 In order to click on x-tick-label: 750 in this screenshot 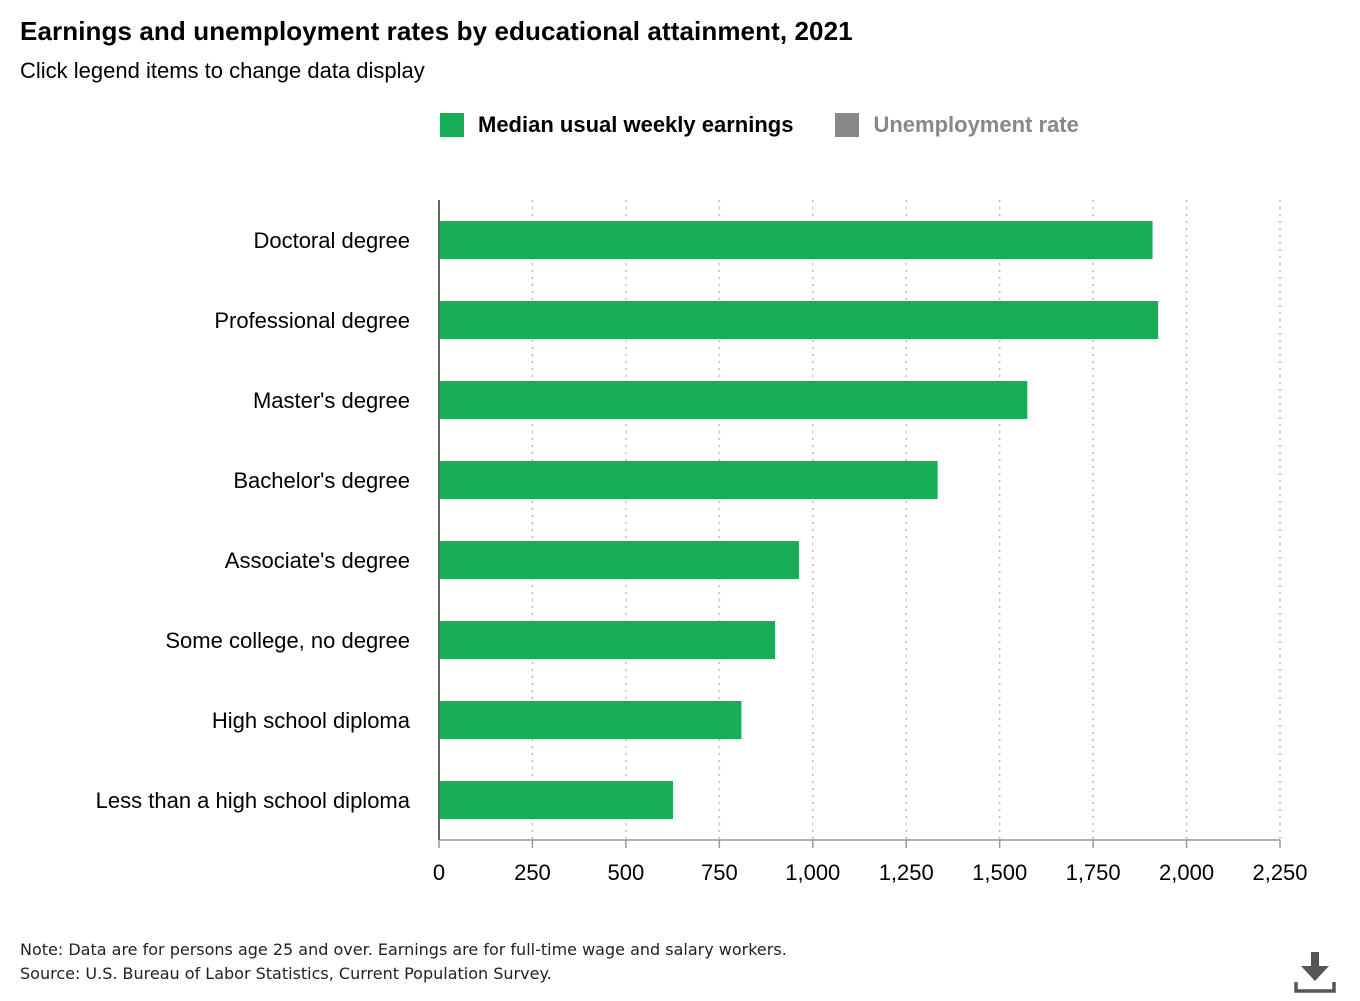, I will do `click(719, 872)`.